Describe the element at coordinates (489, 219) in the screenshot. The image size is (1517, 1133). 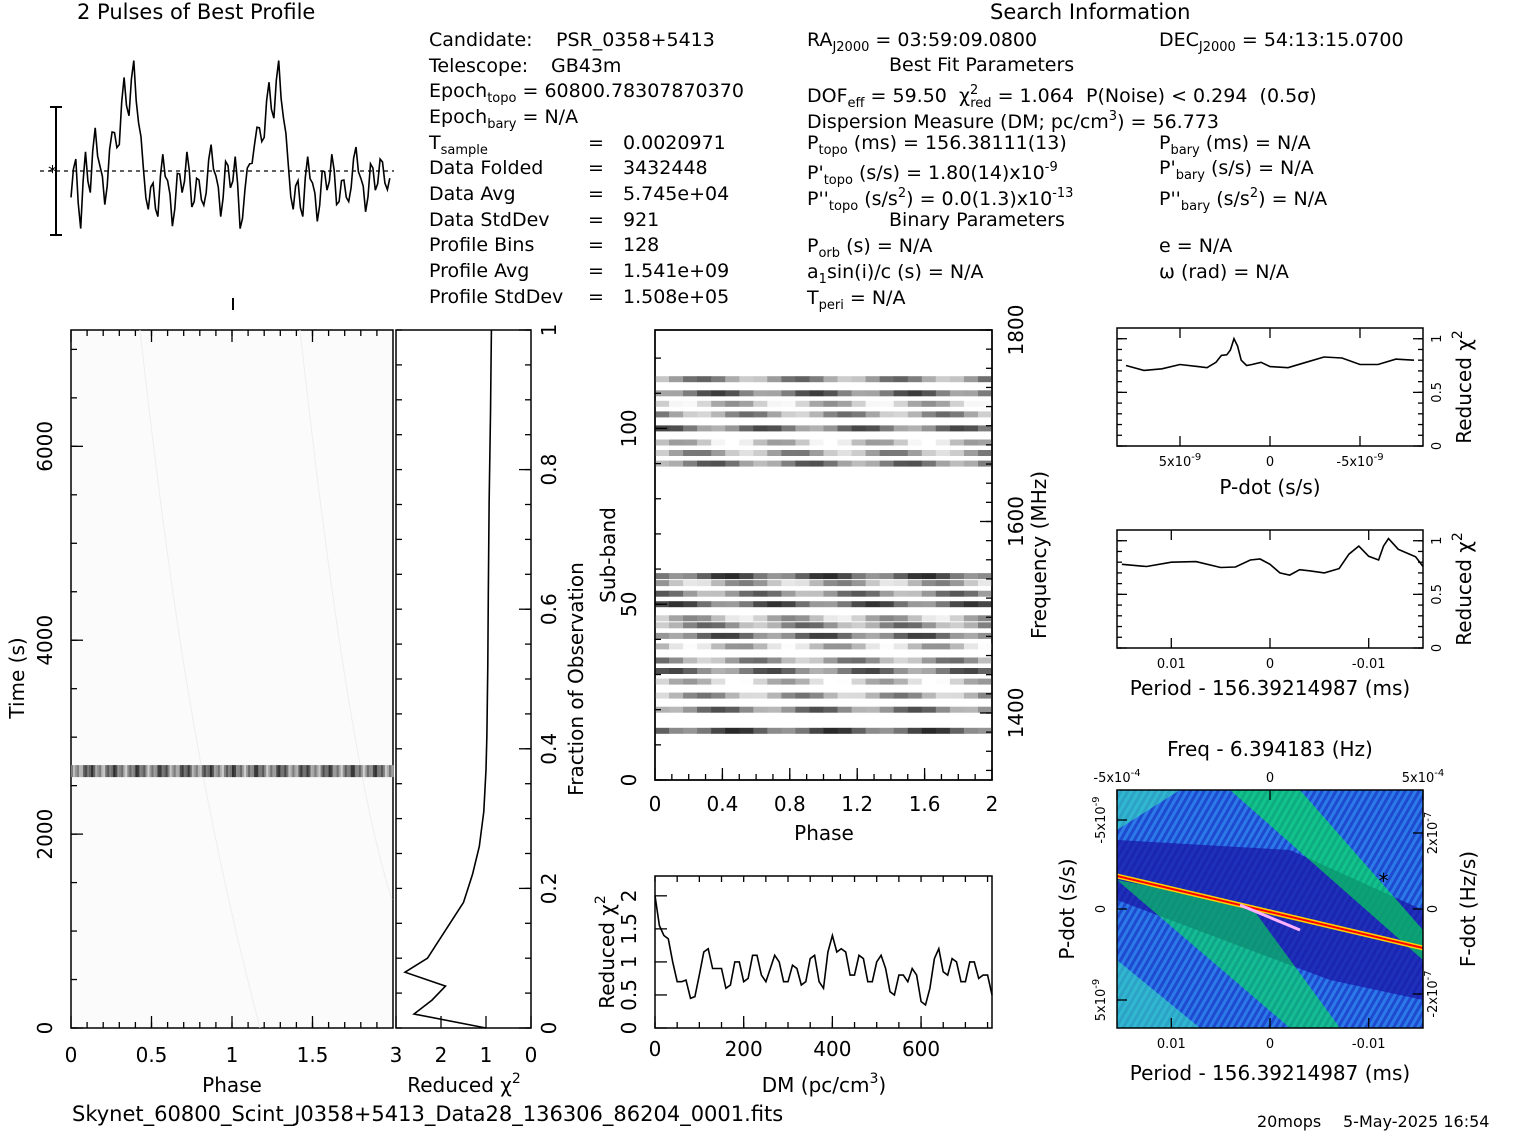
I see `search-info-row-label: Data StdDev` at that location.